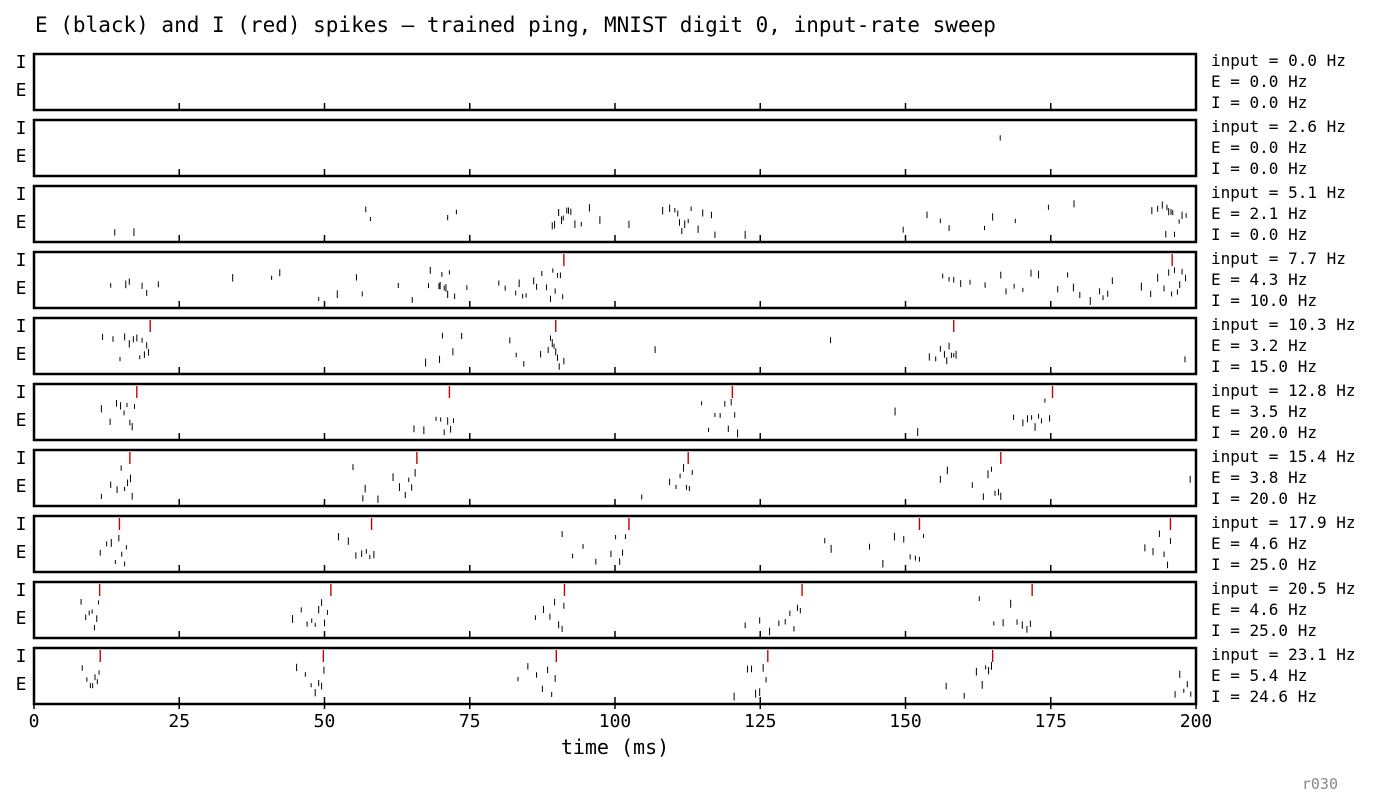 This screenshot has width=1374, height=807. What do you see at coordinates (1320, 784) in the screenshot?
I see `run-id-label: r030` at bounding box center [1320, 784].